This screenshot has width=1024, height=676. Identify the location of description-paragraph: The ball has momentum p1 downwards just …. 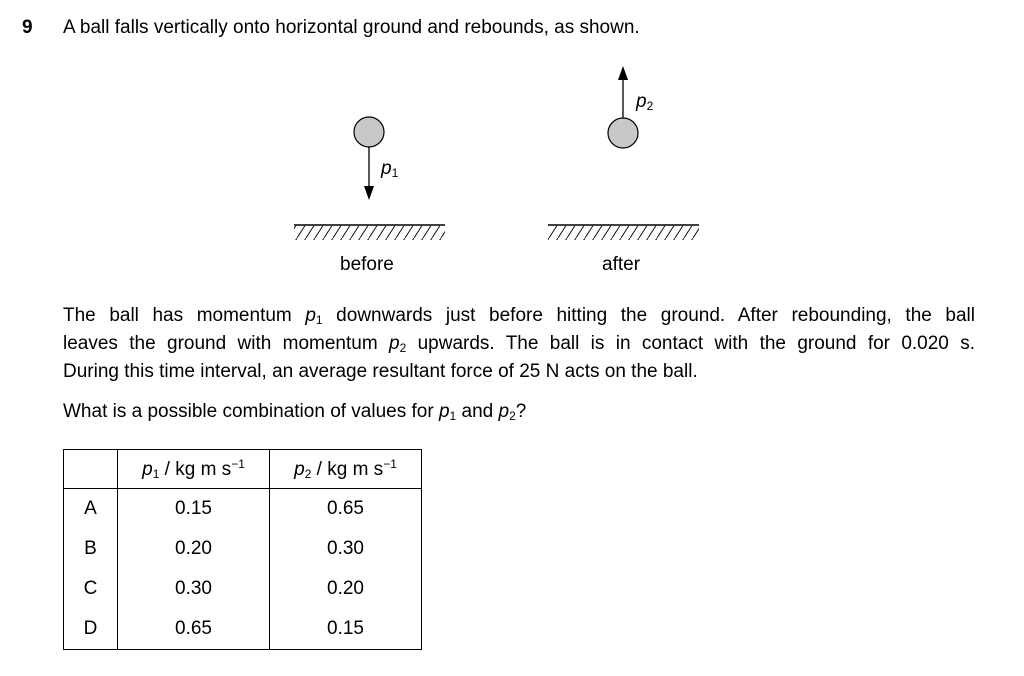
(519, 344).